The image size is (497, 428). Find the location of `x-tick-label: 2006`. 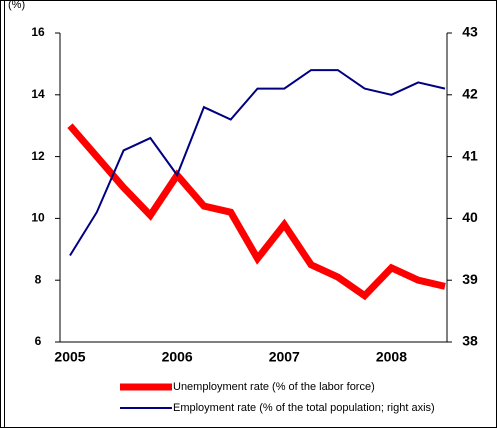

x-tick-label: 2006 is located at coordinates (177, 357).